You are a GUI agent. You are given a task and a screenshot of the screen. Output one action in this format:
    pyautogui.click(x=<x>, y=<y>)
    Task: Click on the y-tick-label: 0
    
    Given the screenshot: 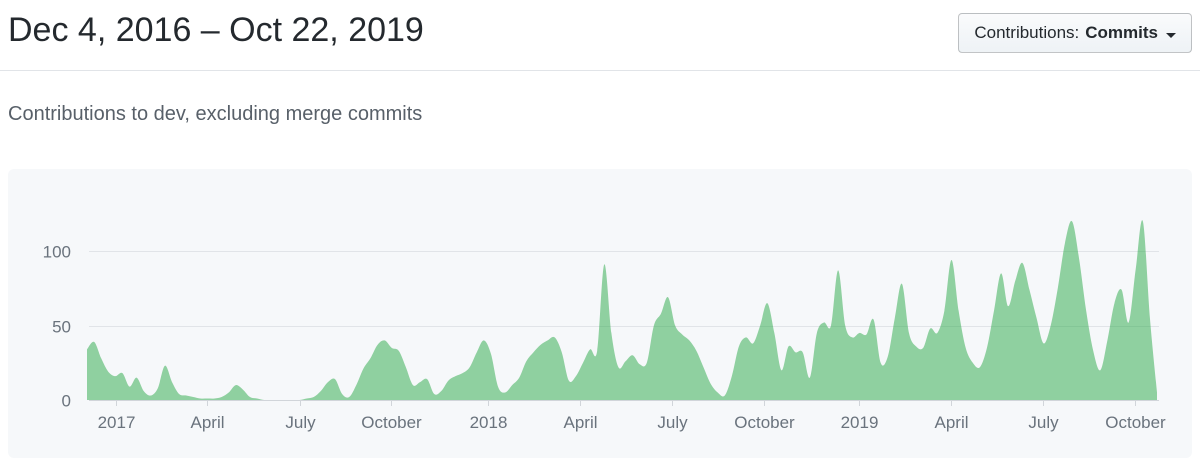 What is the action you would take?
    pyautogui.click(x=66, y=401)
    